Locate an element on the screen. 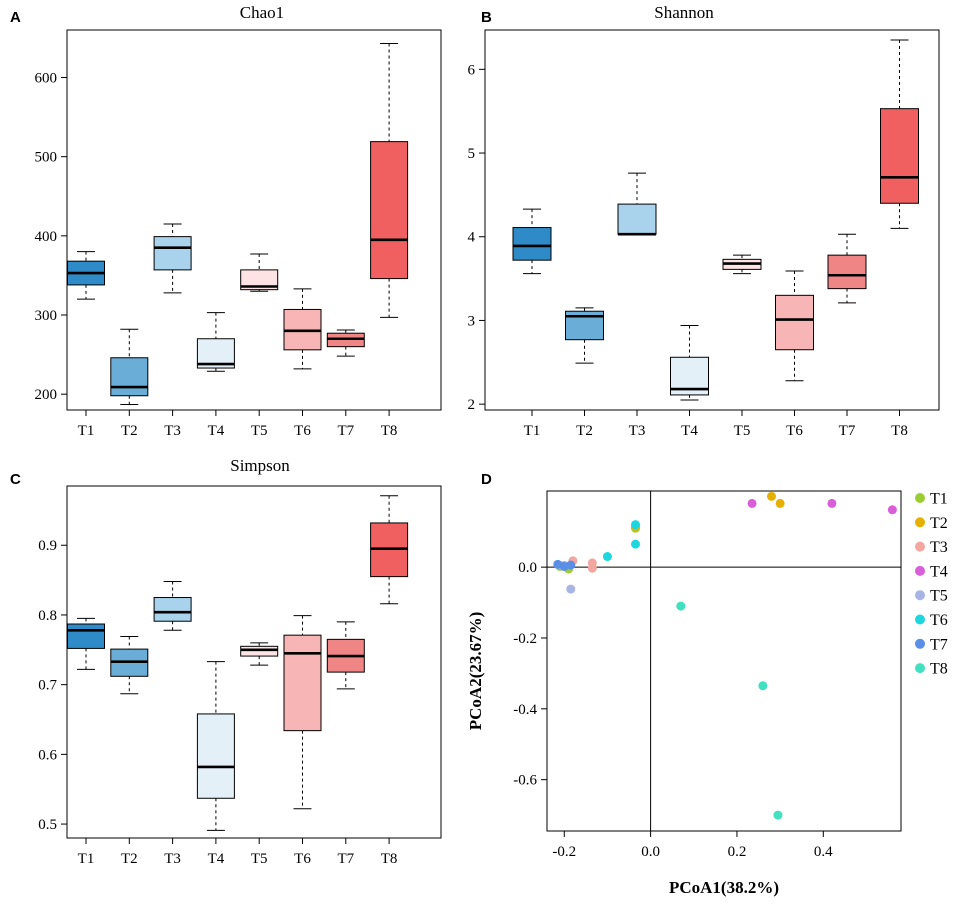 The image size is (957, 907). y-tick-label: 5 is located at coordinates (472, 154).